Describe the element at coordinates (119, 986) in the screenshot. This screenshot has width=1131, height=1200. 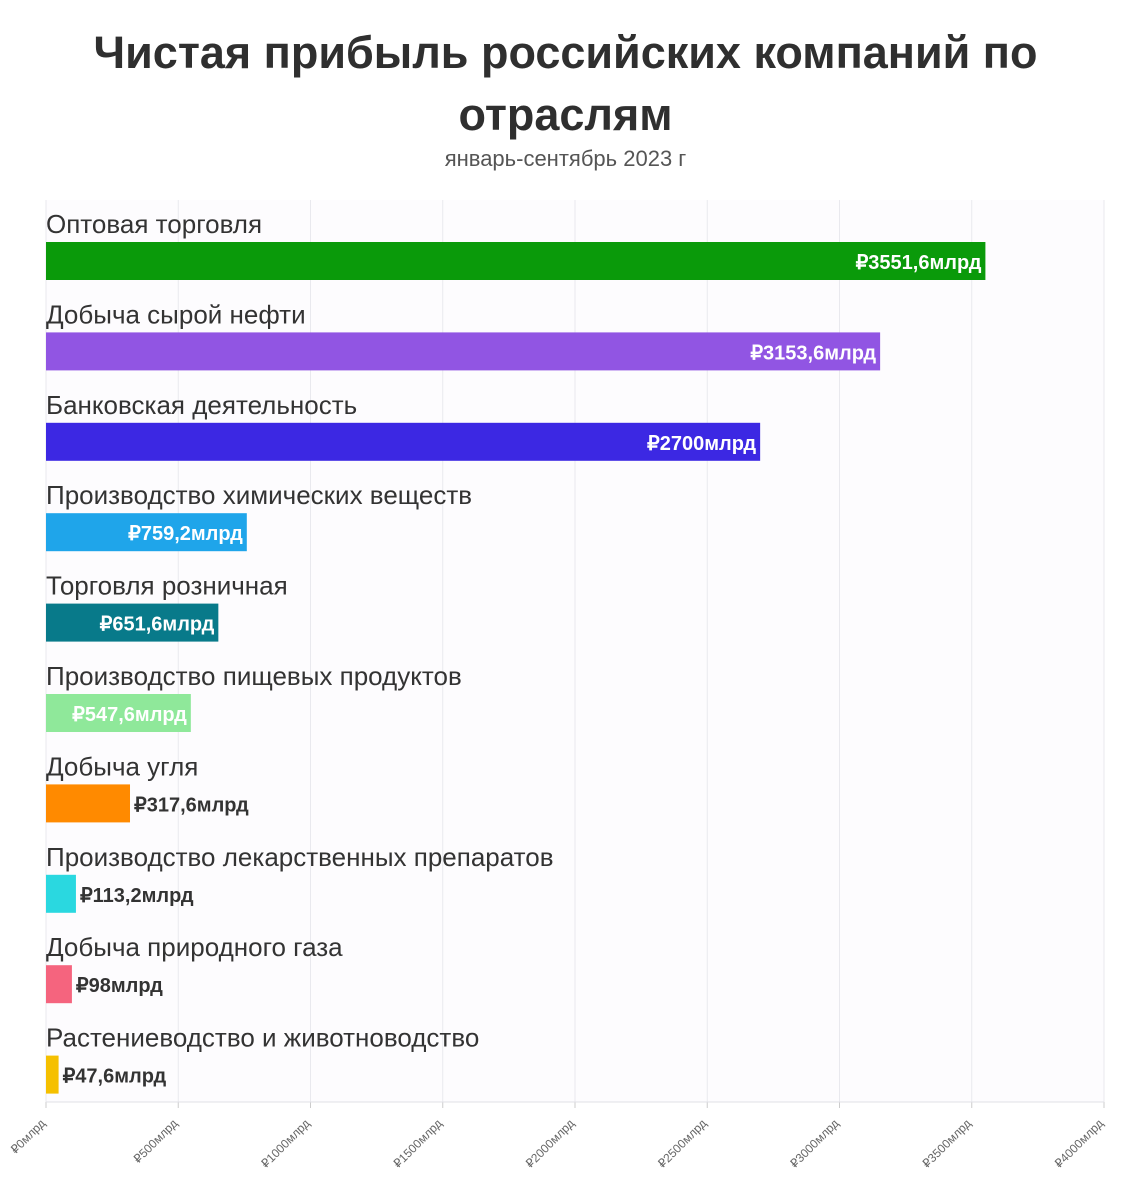
I see `value-label: ₽98млрд` at that location.